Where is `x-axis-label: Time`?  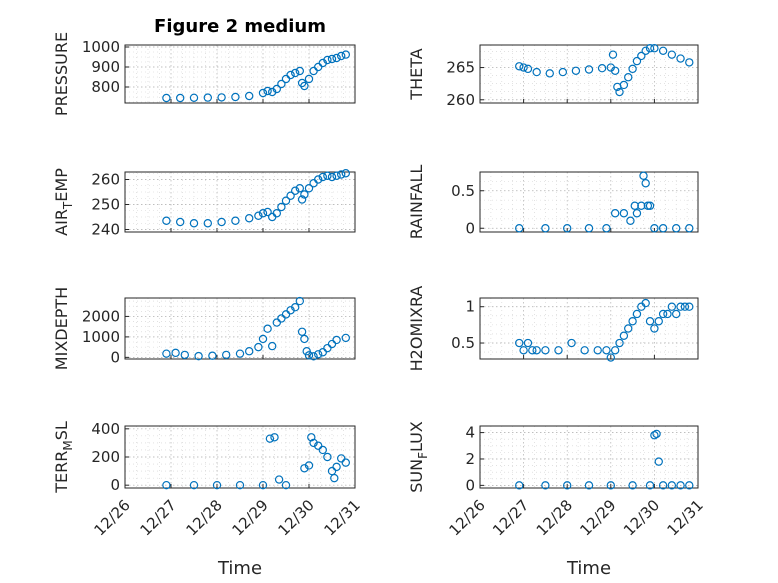
x-axis-label: Time is located at coordinates (588, 568).